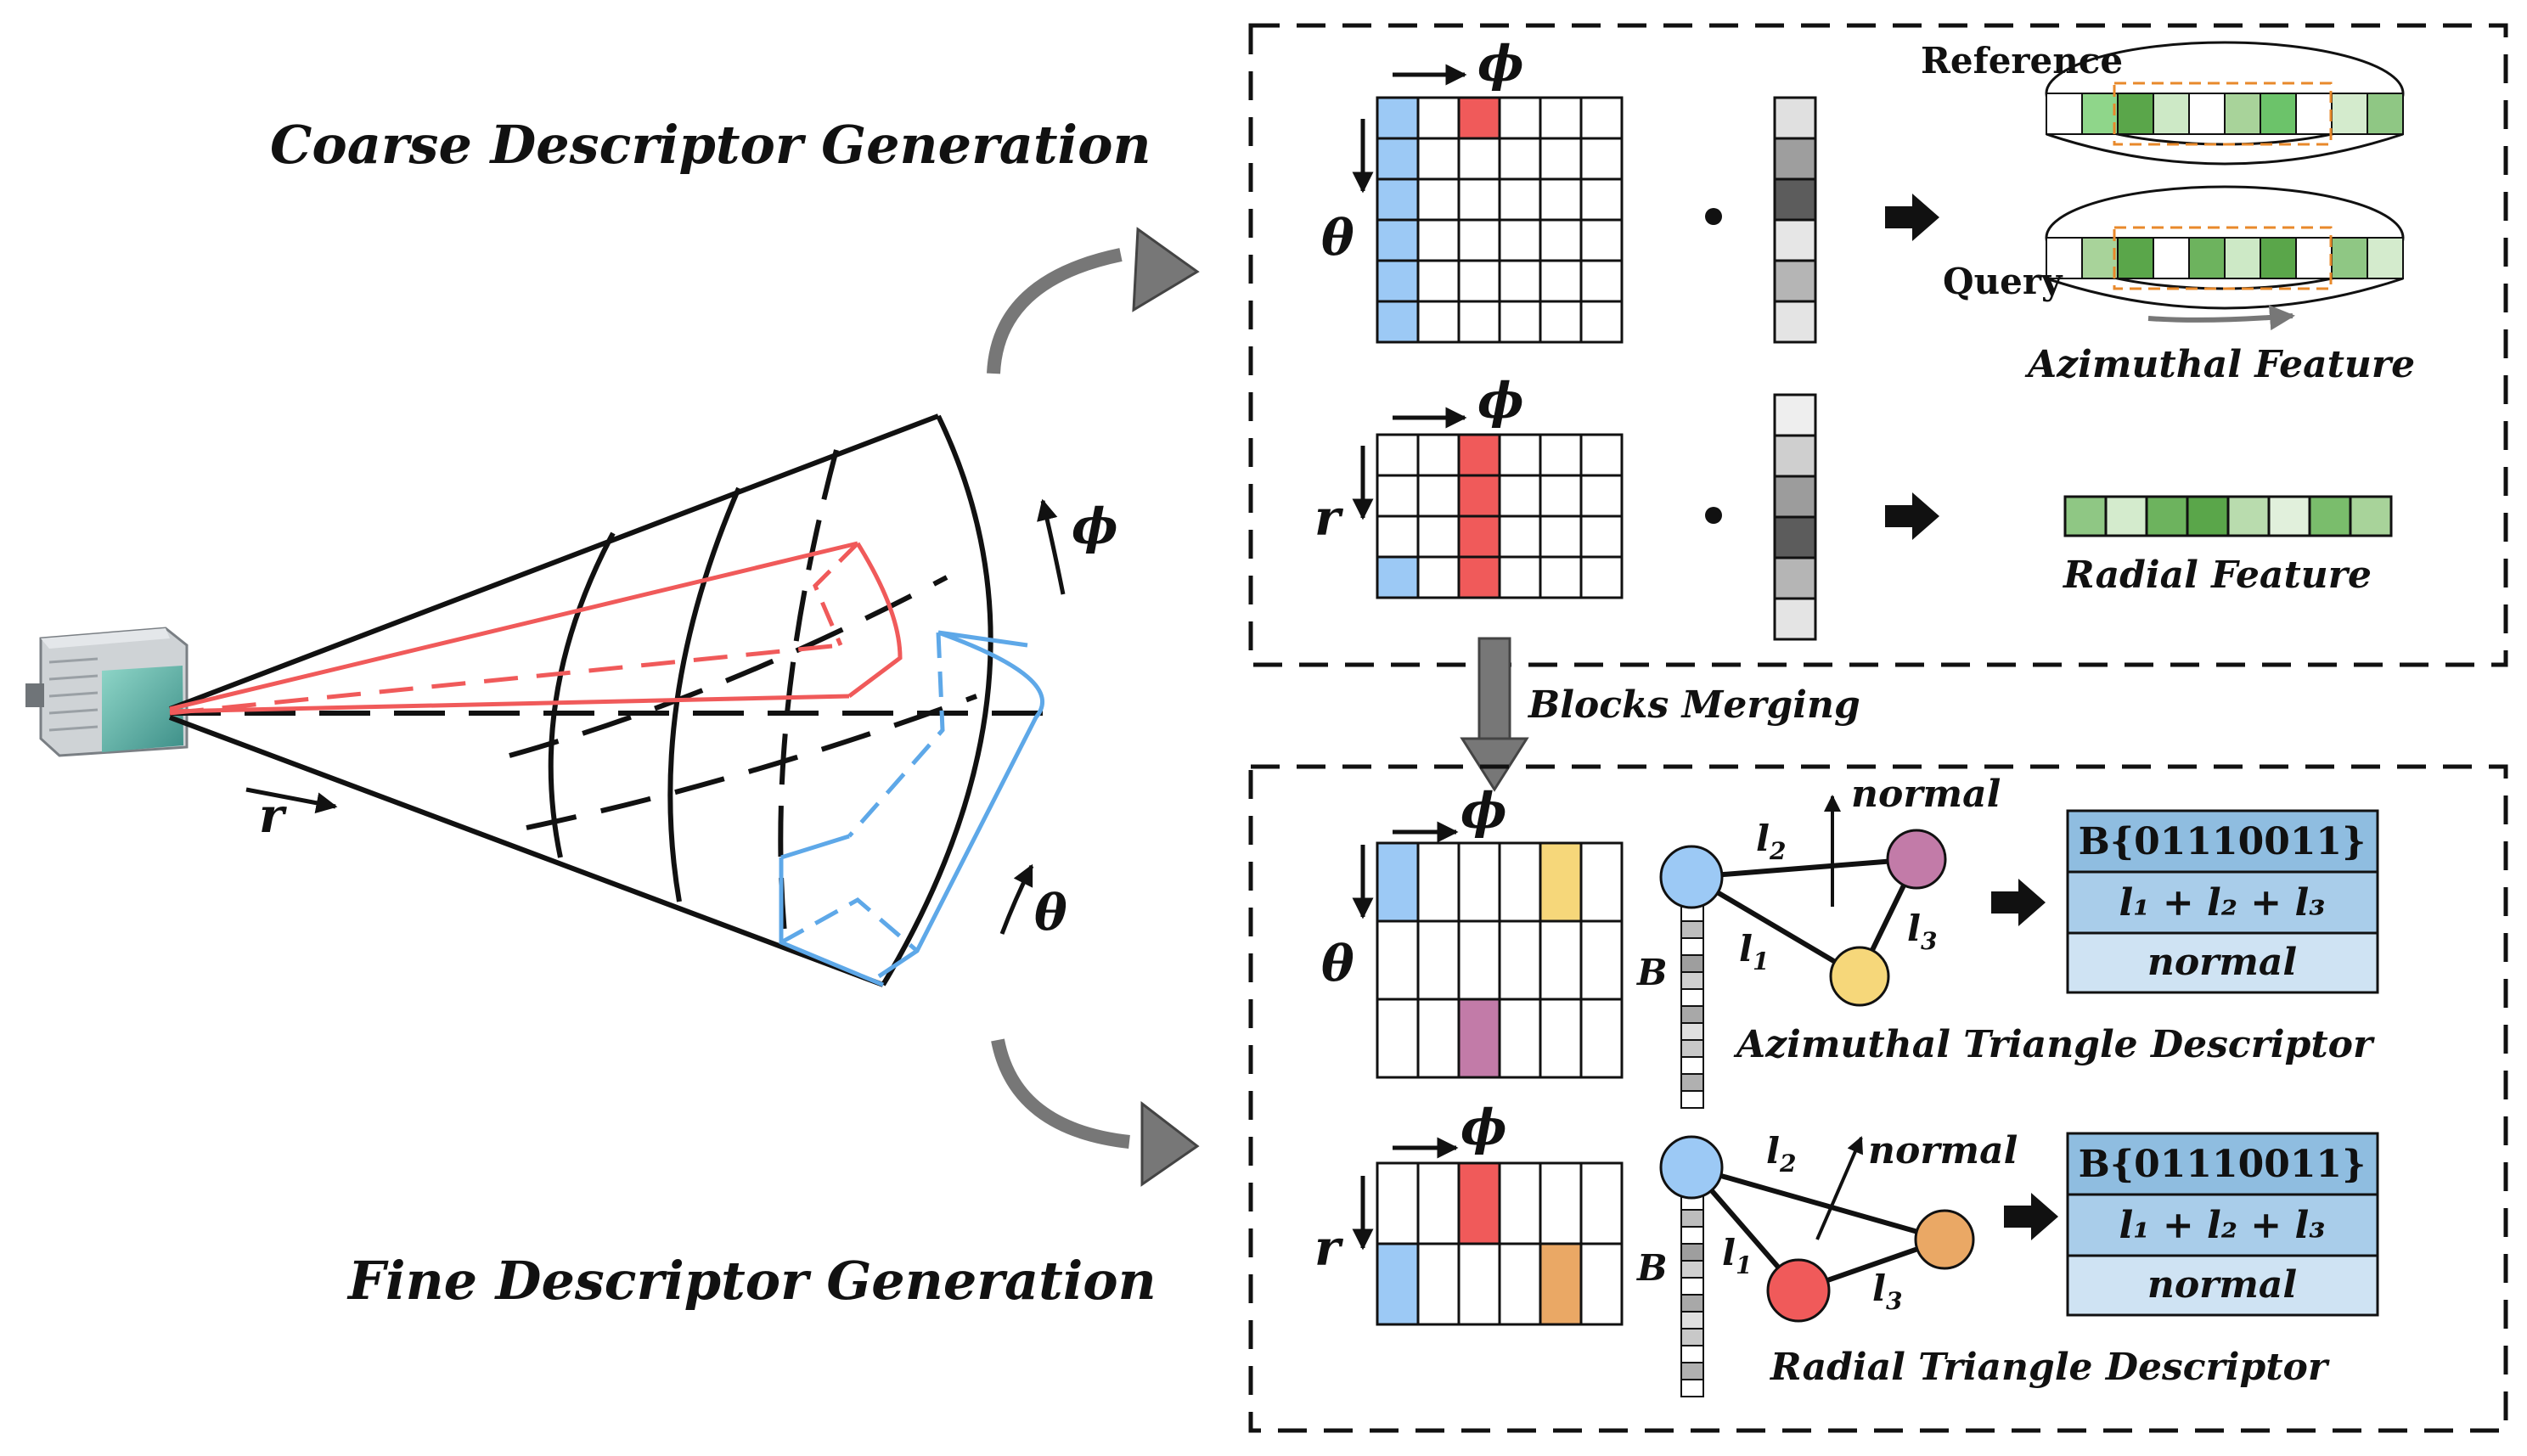 Image resolution: width=2527 pixels, height=1456 pixels. Describe the element at coordinates (2054, 1044) in the screenshot. I see `az-triangle-label: Azimuthal Triangle Descriptor` at that location.